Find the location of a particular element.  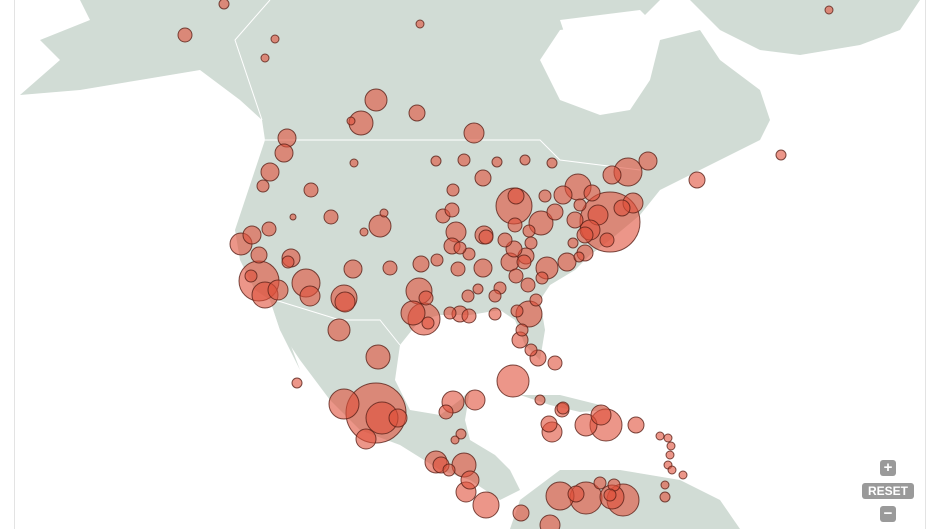

reset-button: RESET is located at coordinates (888, 491).